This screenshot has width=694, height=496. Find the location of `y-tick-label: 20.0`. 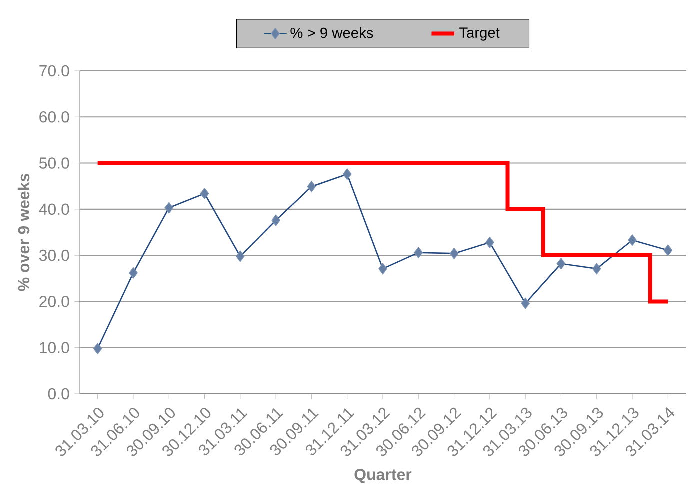

y-tick-label: 20.0 is located at coordinates (55, 302).